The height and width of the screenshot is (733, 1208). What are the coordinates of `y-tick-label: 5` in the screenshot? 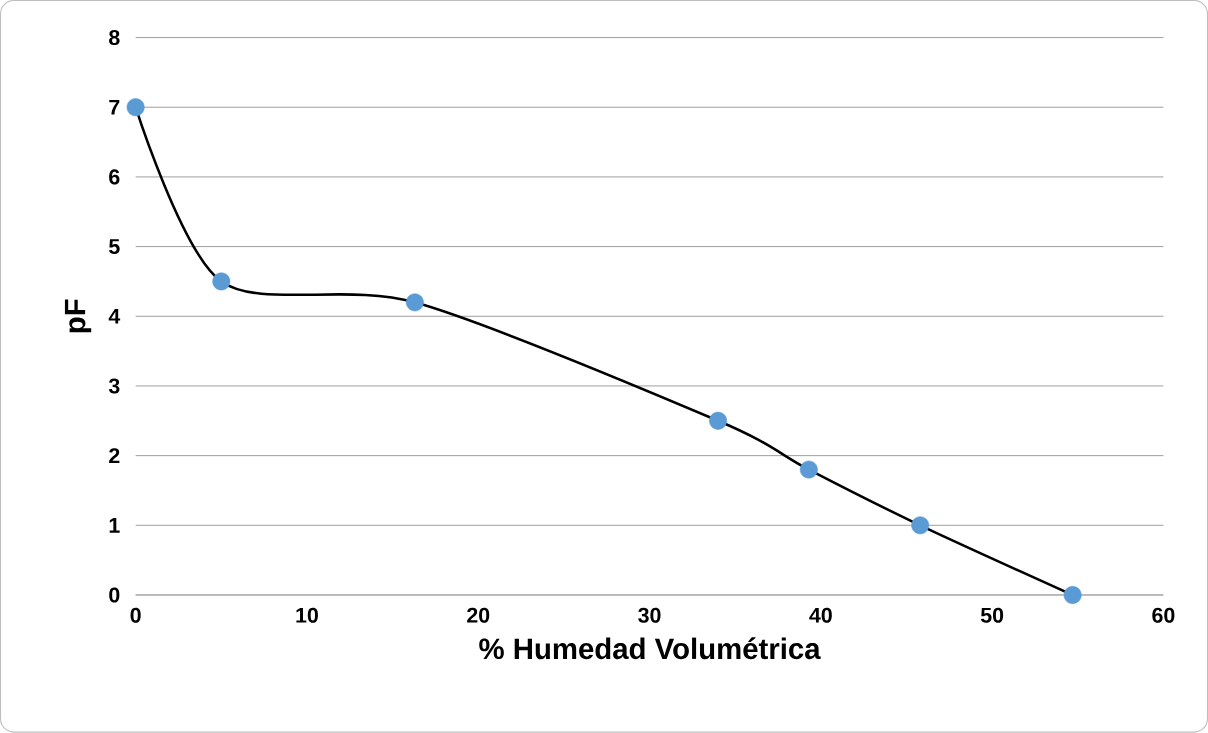 It's located at (114, 247).